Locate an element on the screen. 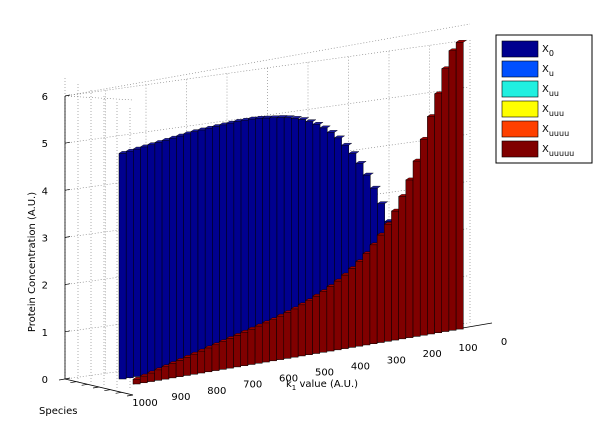 The height and width of the screenshot is (432, 598). legend-label: Xuu is located at coordinates (550, 91).